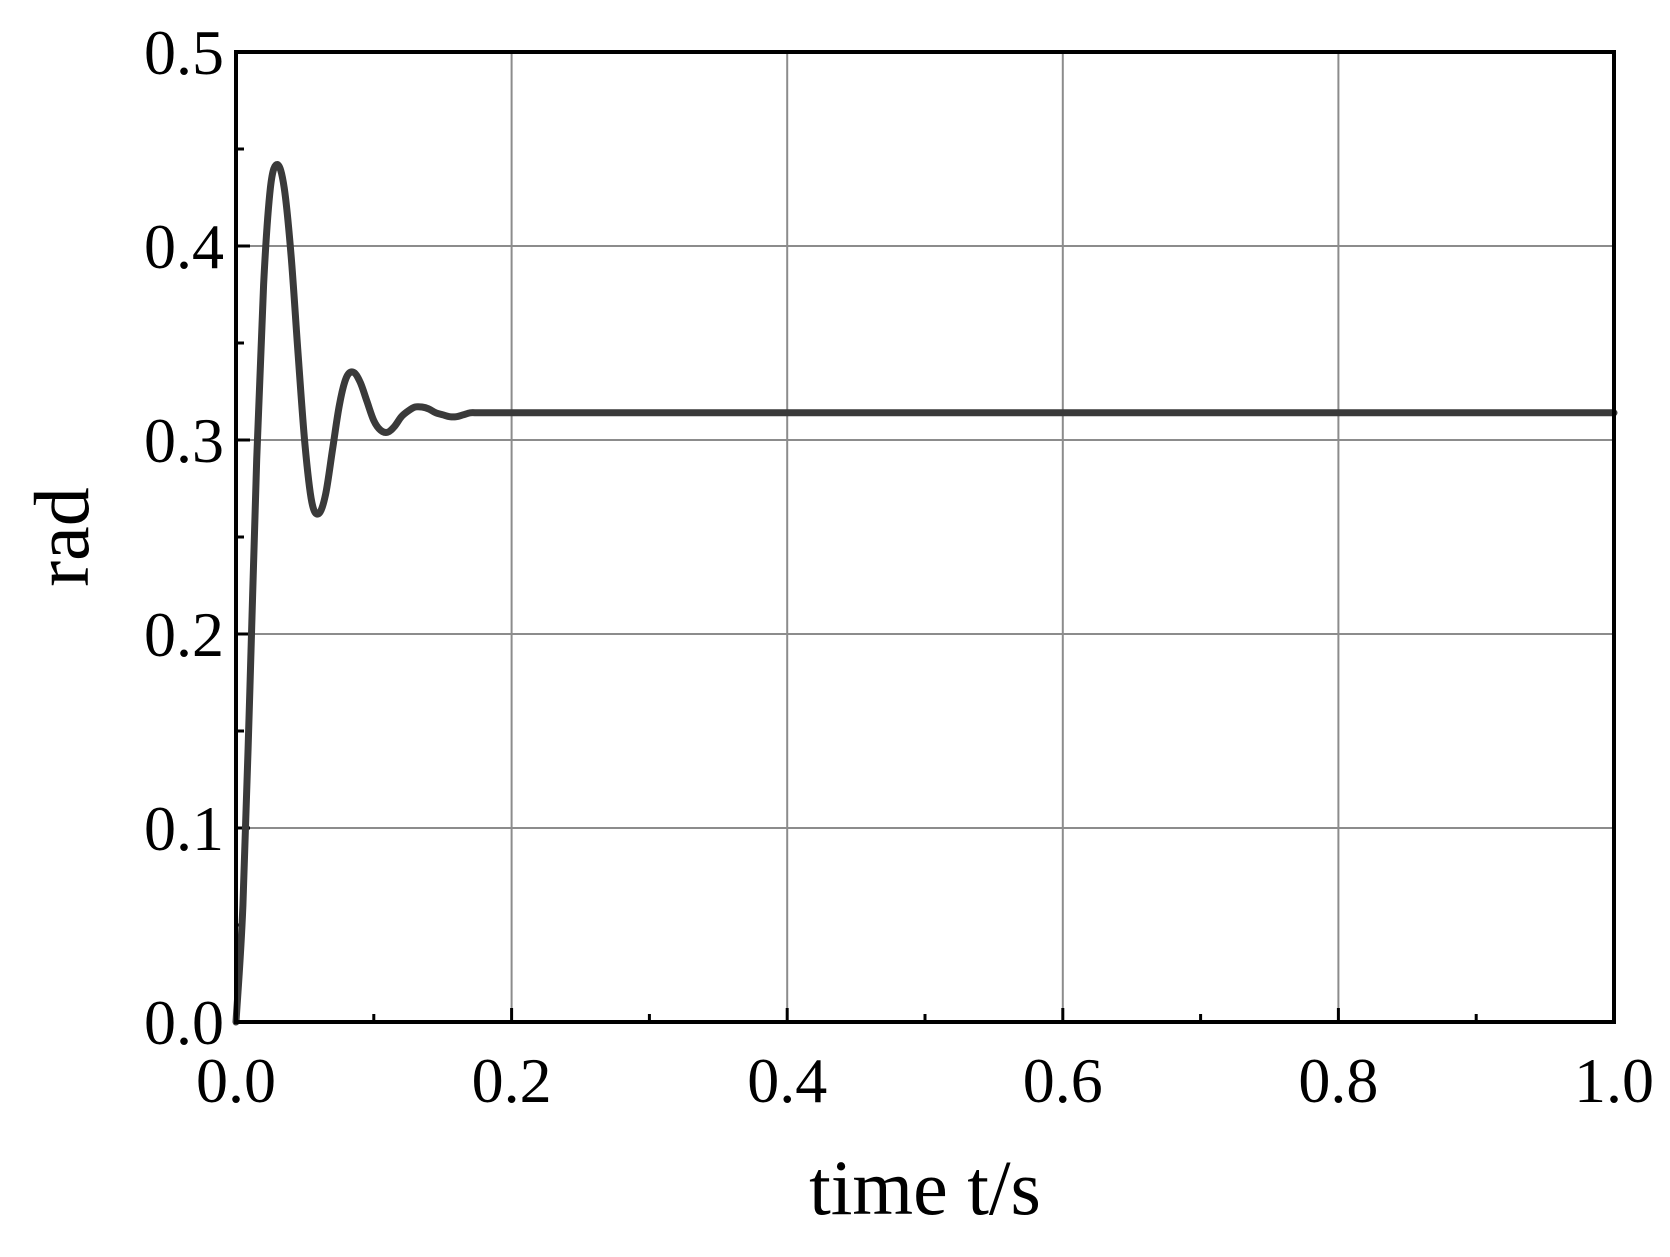  I want to click on x-tick-label: 0.2, so click(512, 1080).